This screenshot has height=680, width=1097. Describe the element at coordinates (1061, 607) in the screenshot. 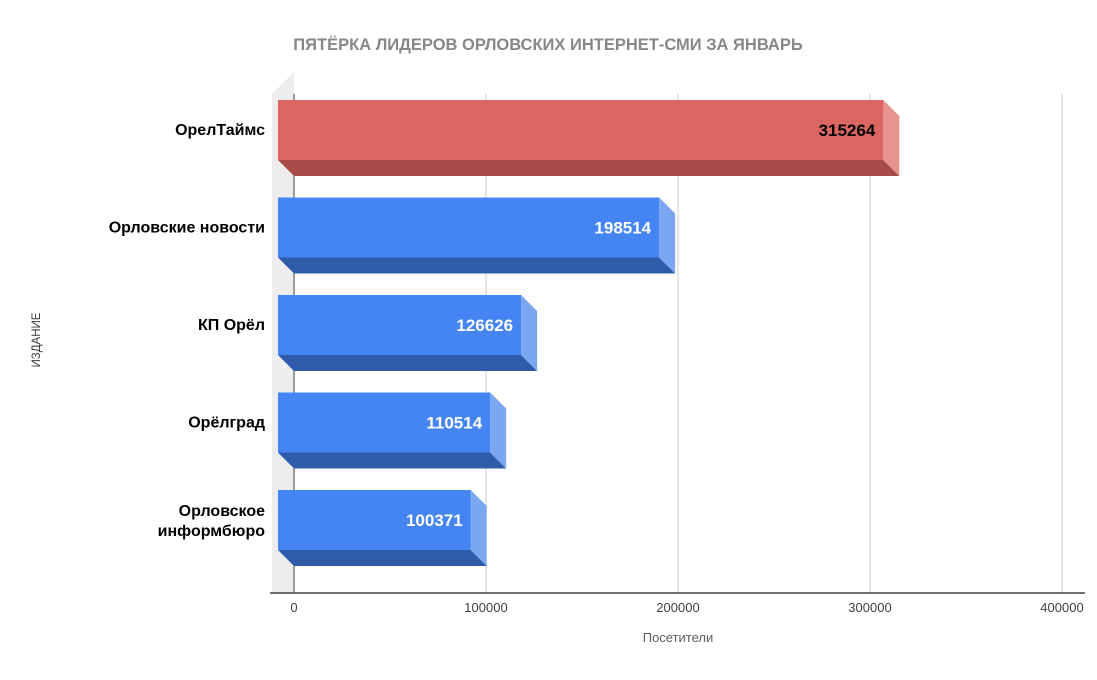

I see `x-tick-label: 400000` at that location.